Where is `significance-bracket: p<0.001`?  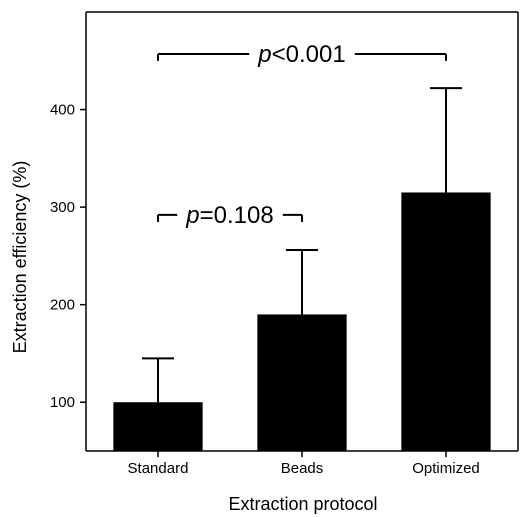
significance-bracket: p<0.001 is located at coordinates (302, 54).